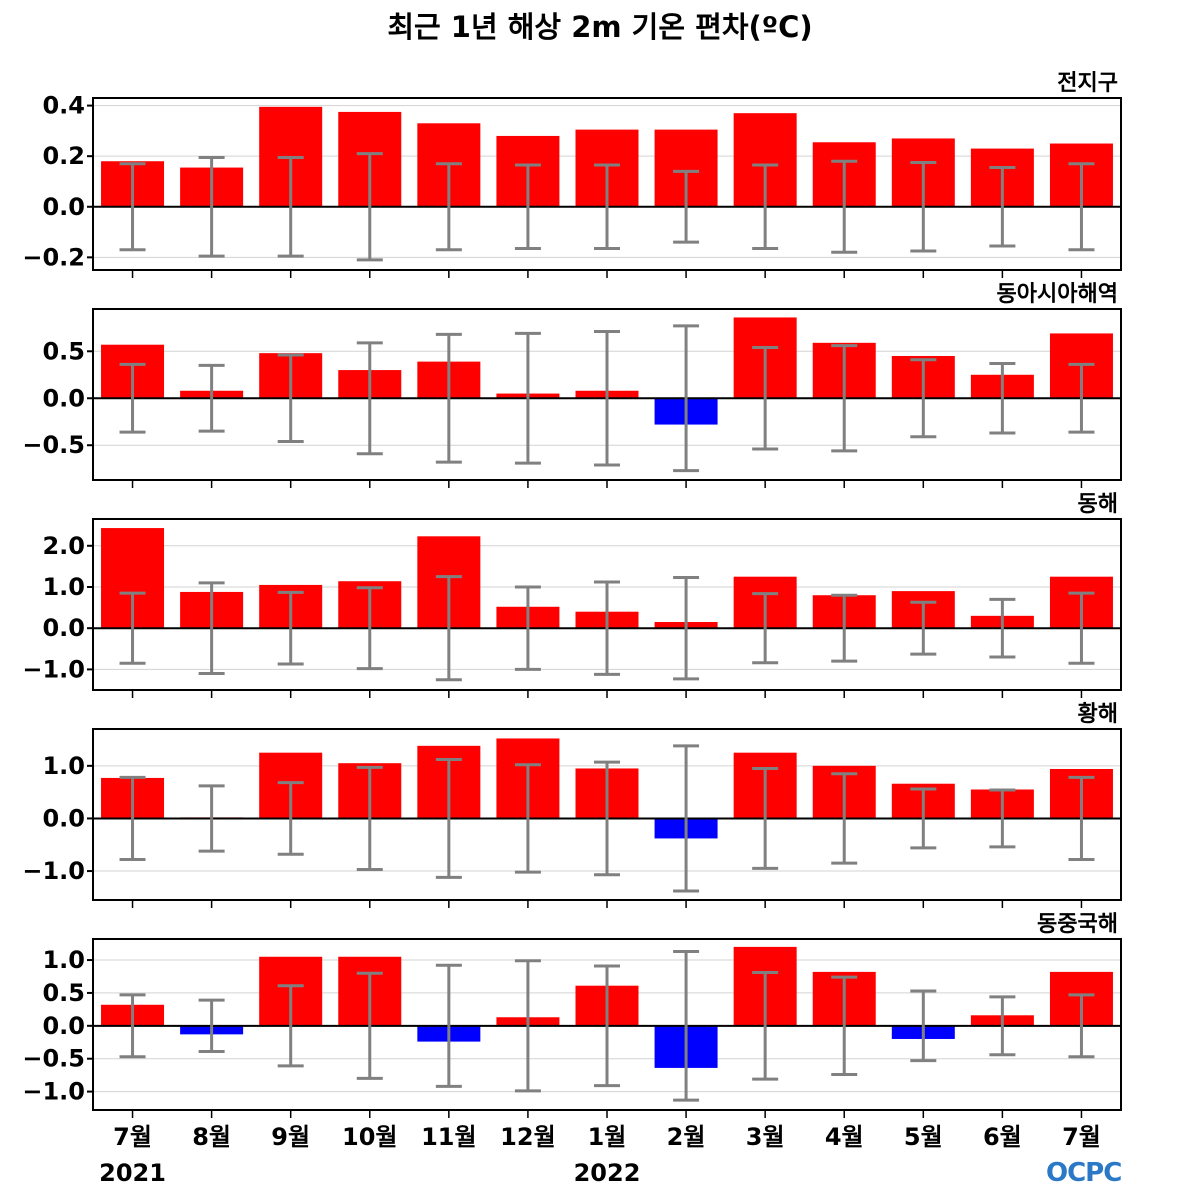 This screenshot has height=1200, width=1200. Describe the element at coordinates (1002, 1137) in the screenshot. I see `x-tick-label: 6월` at that location.